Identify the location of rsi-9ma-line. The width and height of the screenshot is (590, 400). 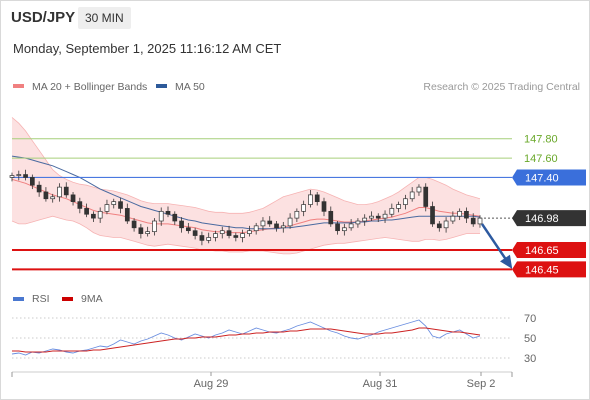
(246, 340).